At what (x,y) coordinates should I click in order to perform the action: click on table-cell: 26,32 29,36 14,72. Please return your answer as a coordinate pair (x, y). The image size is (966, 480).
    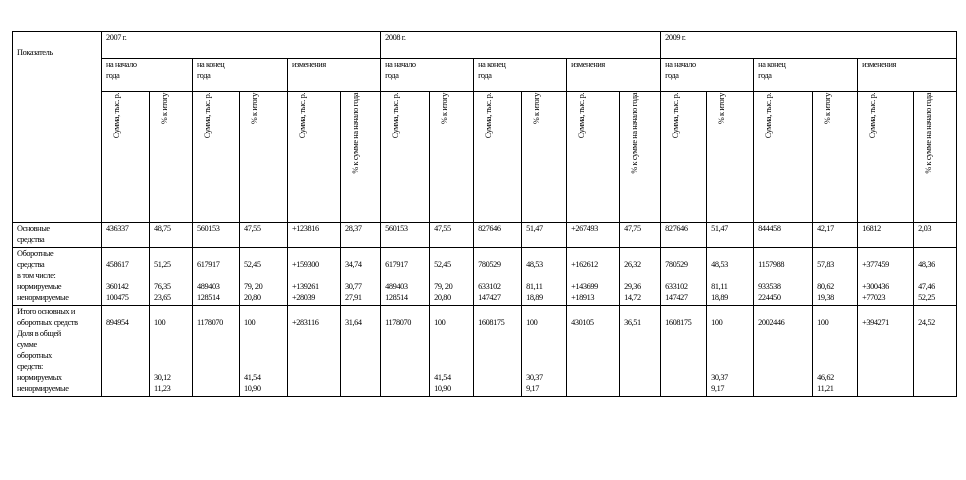
    Looking at the image, I should click on (640, 276).